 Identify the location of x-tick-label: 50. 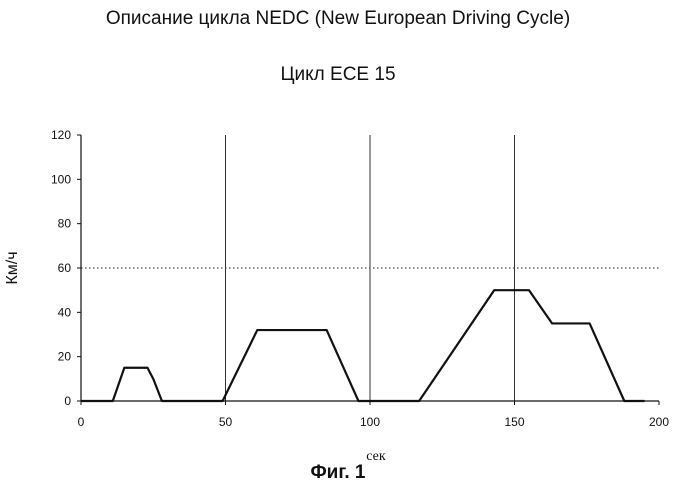
(226, 422).